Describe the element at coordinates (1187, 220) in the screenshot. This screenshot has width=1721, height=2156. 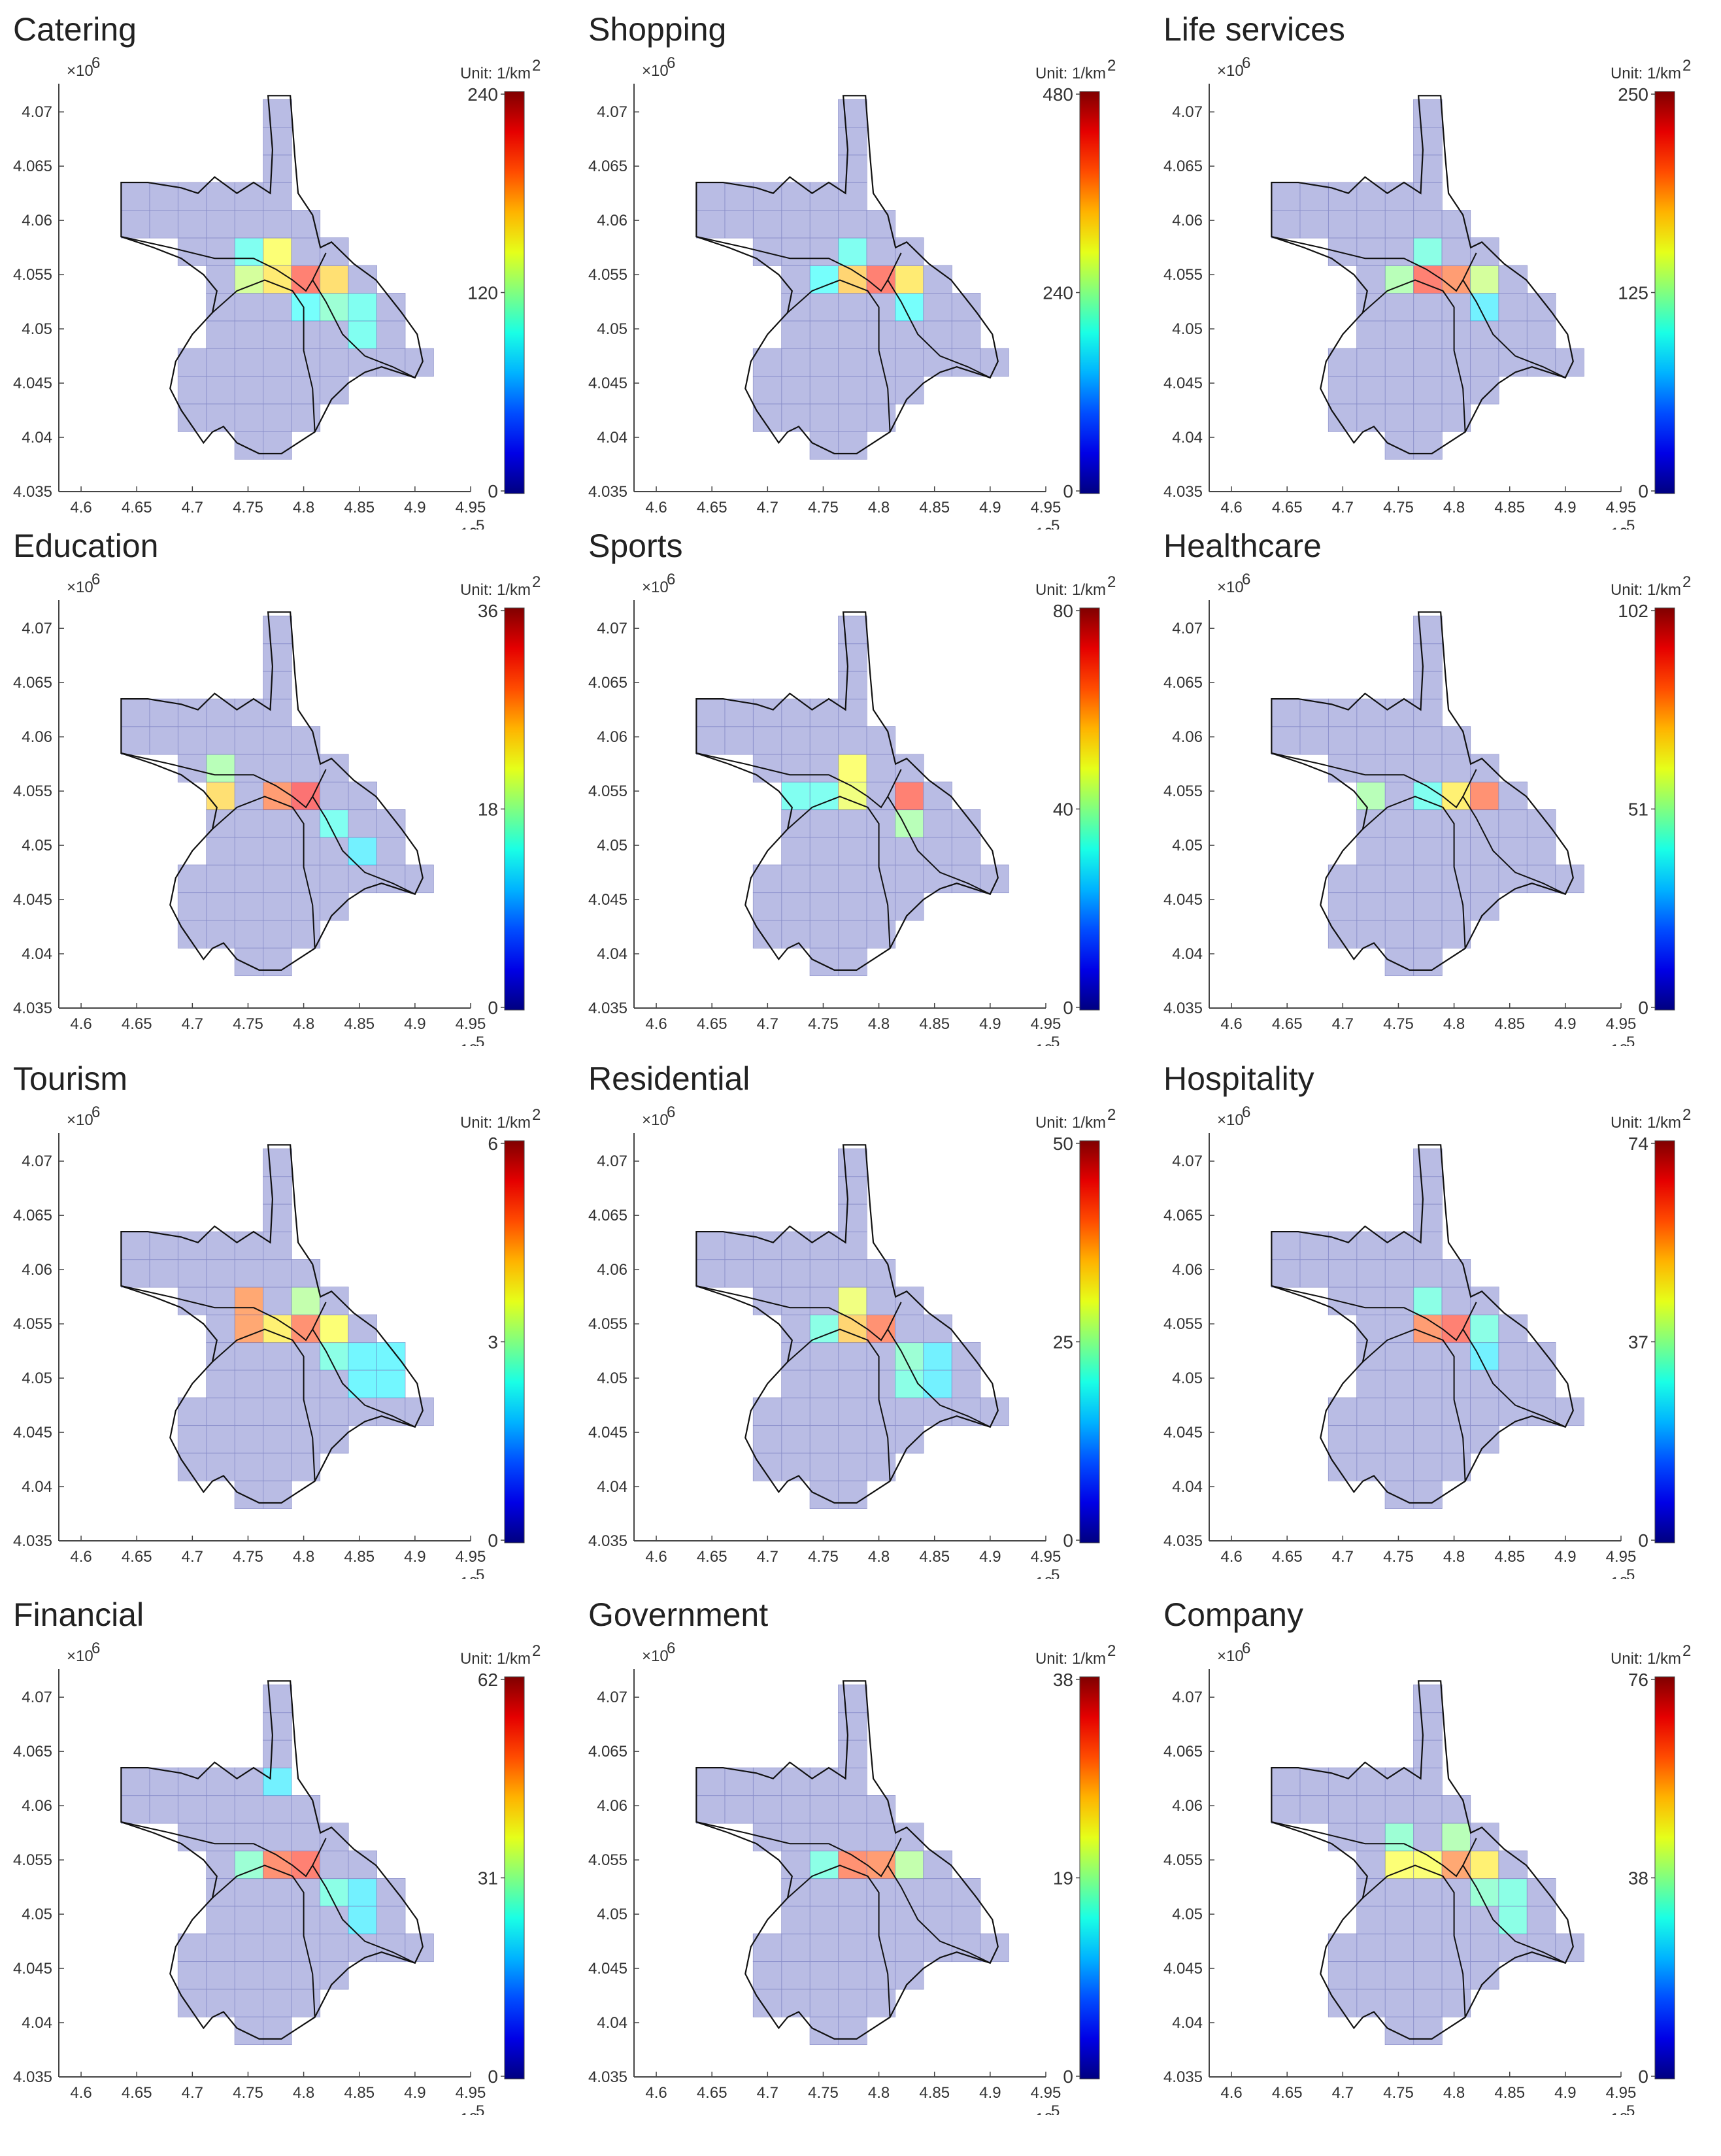
I see `y-tick-label: 4.06` at that location.